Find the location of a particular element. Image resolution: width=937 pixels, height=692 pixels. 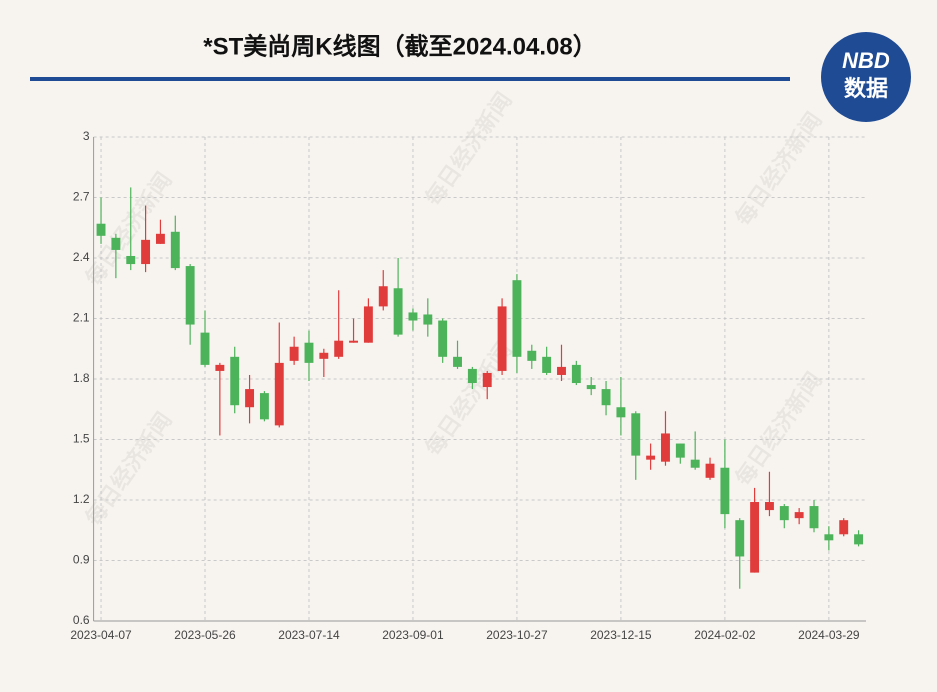

x-tick-label: 2024-02-02 is located at coordinates (725, 635).